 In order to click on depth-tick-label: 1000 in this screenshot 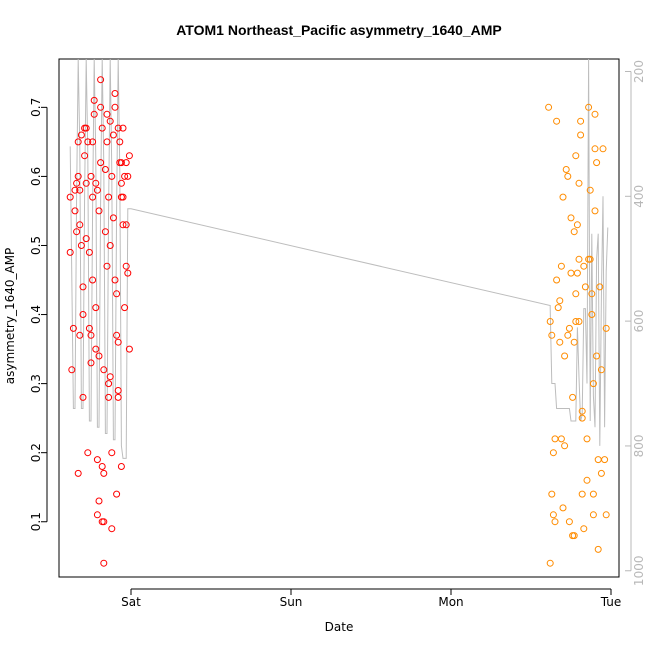, I will do `click(639, 571)`.